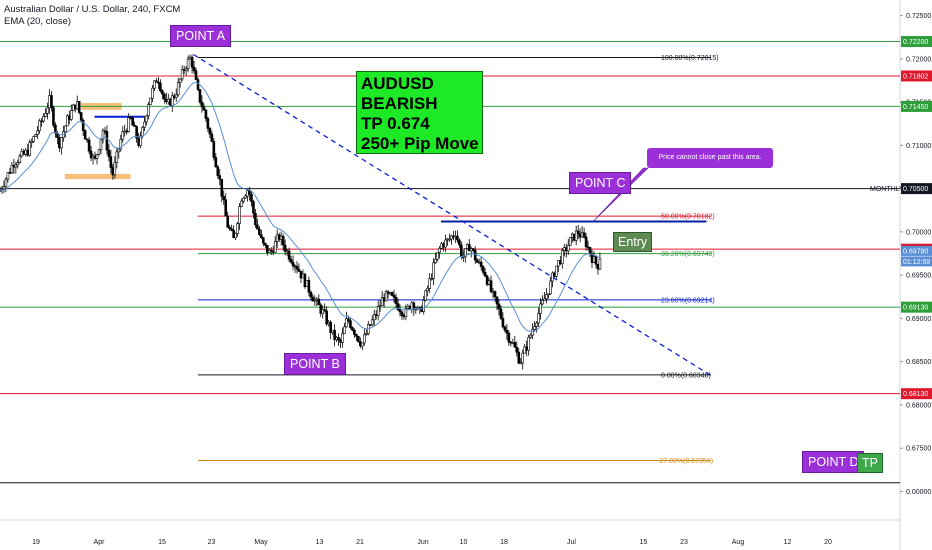 The width and height of the screenshot is (932, 550). I want to click on x-tick-label: 21, so click(360, 542).